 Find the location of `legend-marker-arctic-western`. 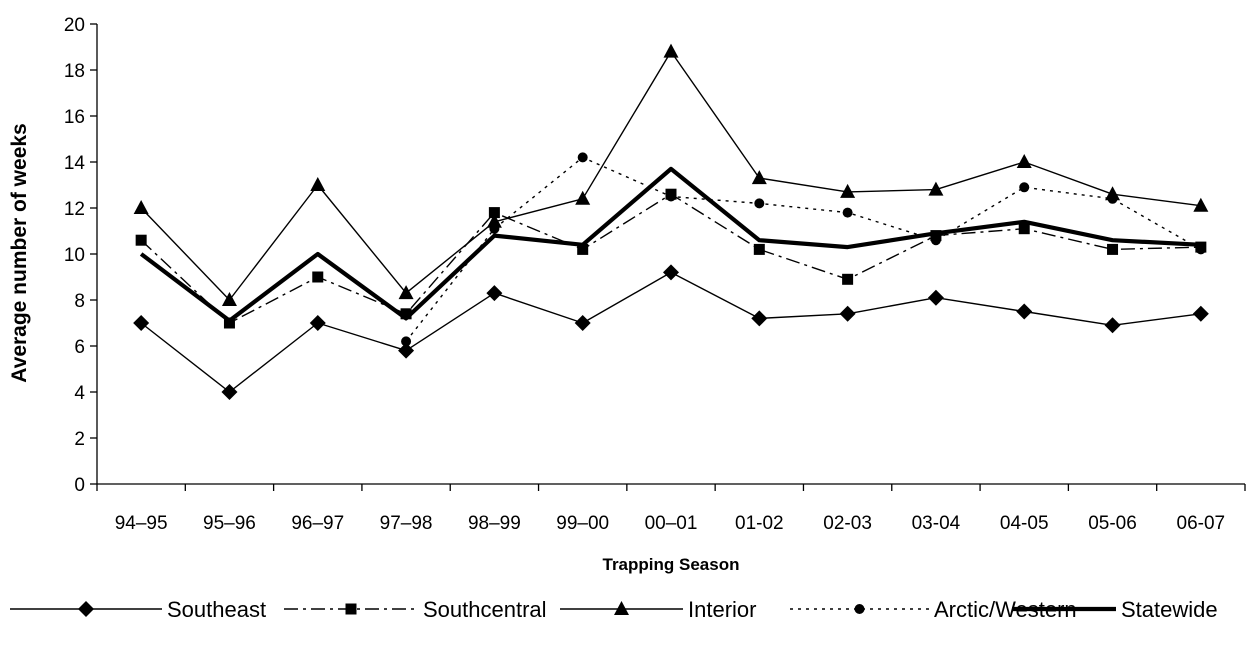

legend-marker-arctic-western is located at coordinates (859, 609).